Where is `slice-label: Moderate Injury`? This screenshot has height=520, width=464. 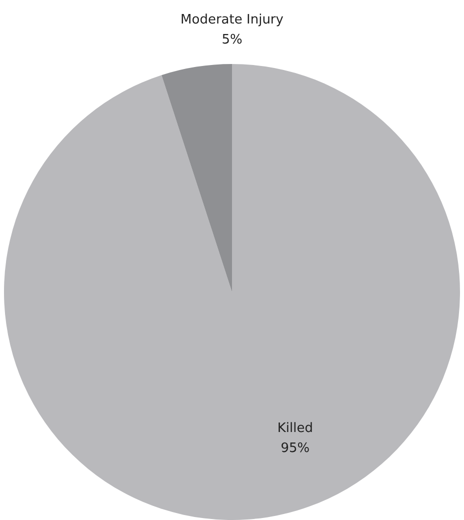
slice-label: Moderate Injury is located at coordinates (232, 20).